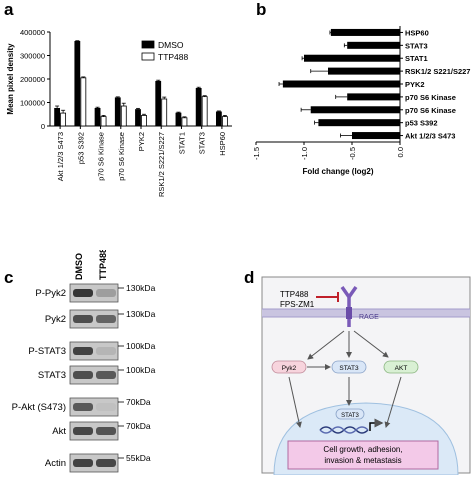 Image resolution: width=474 pixels, height=478 pixels. I want to click on panel-label-a: a, so click(9, 9).